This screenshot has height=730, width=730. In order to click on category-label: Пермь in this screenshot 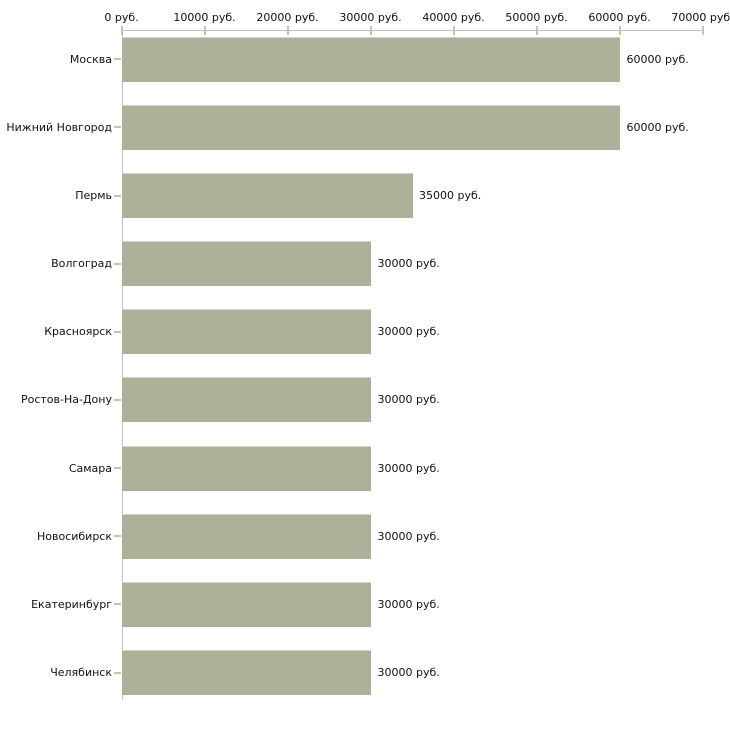, I will do `click(93, 195)`.